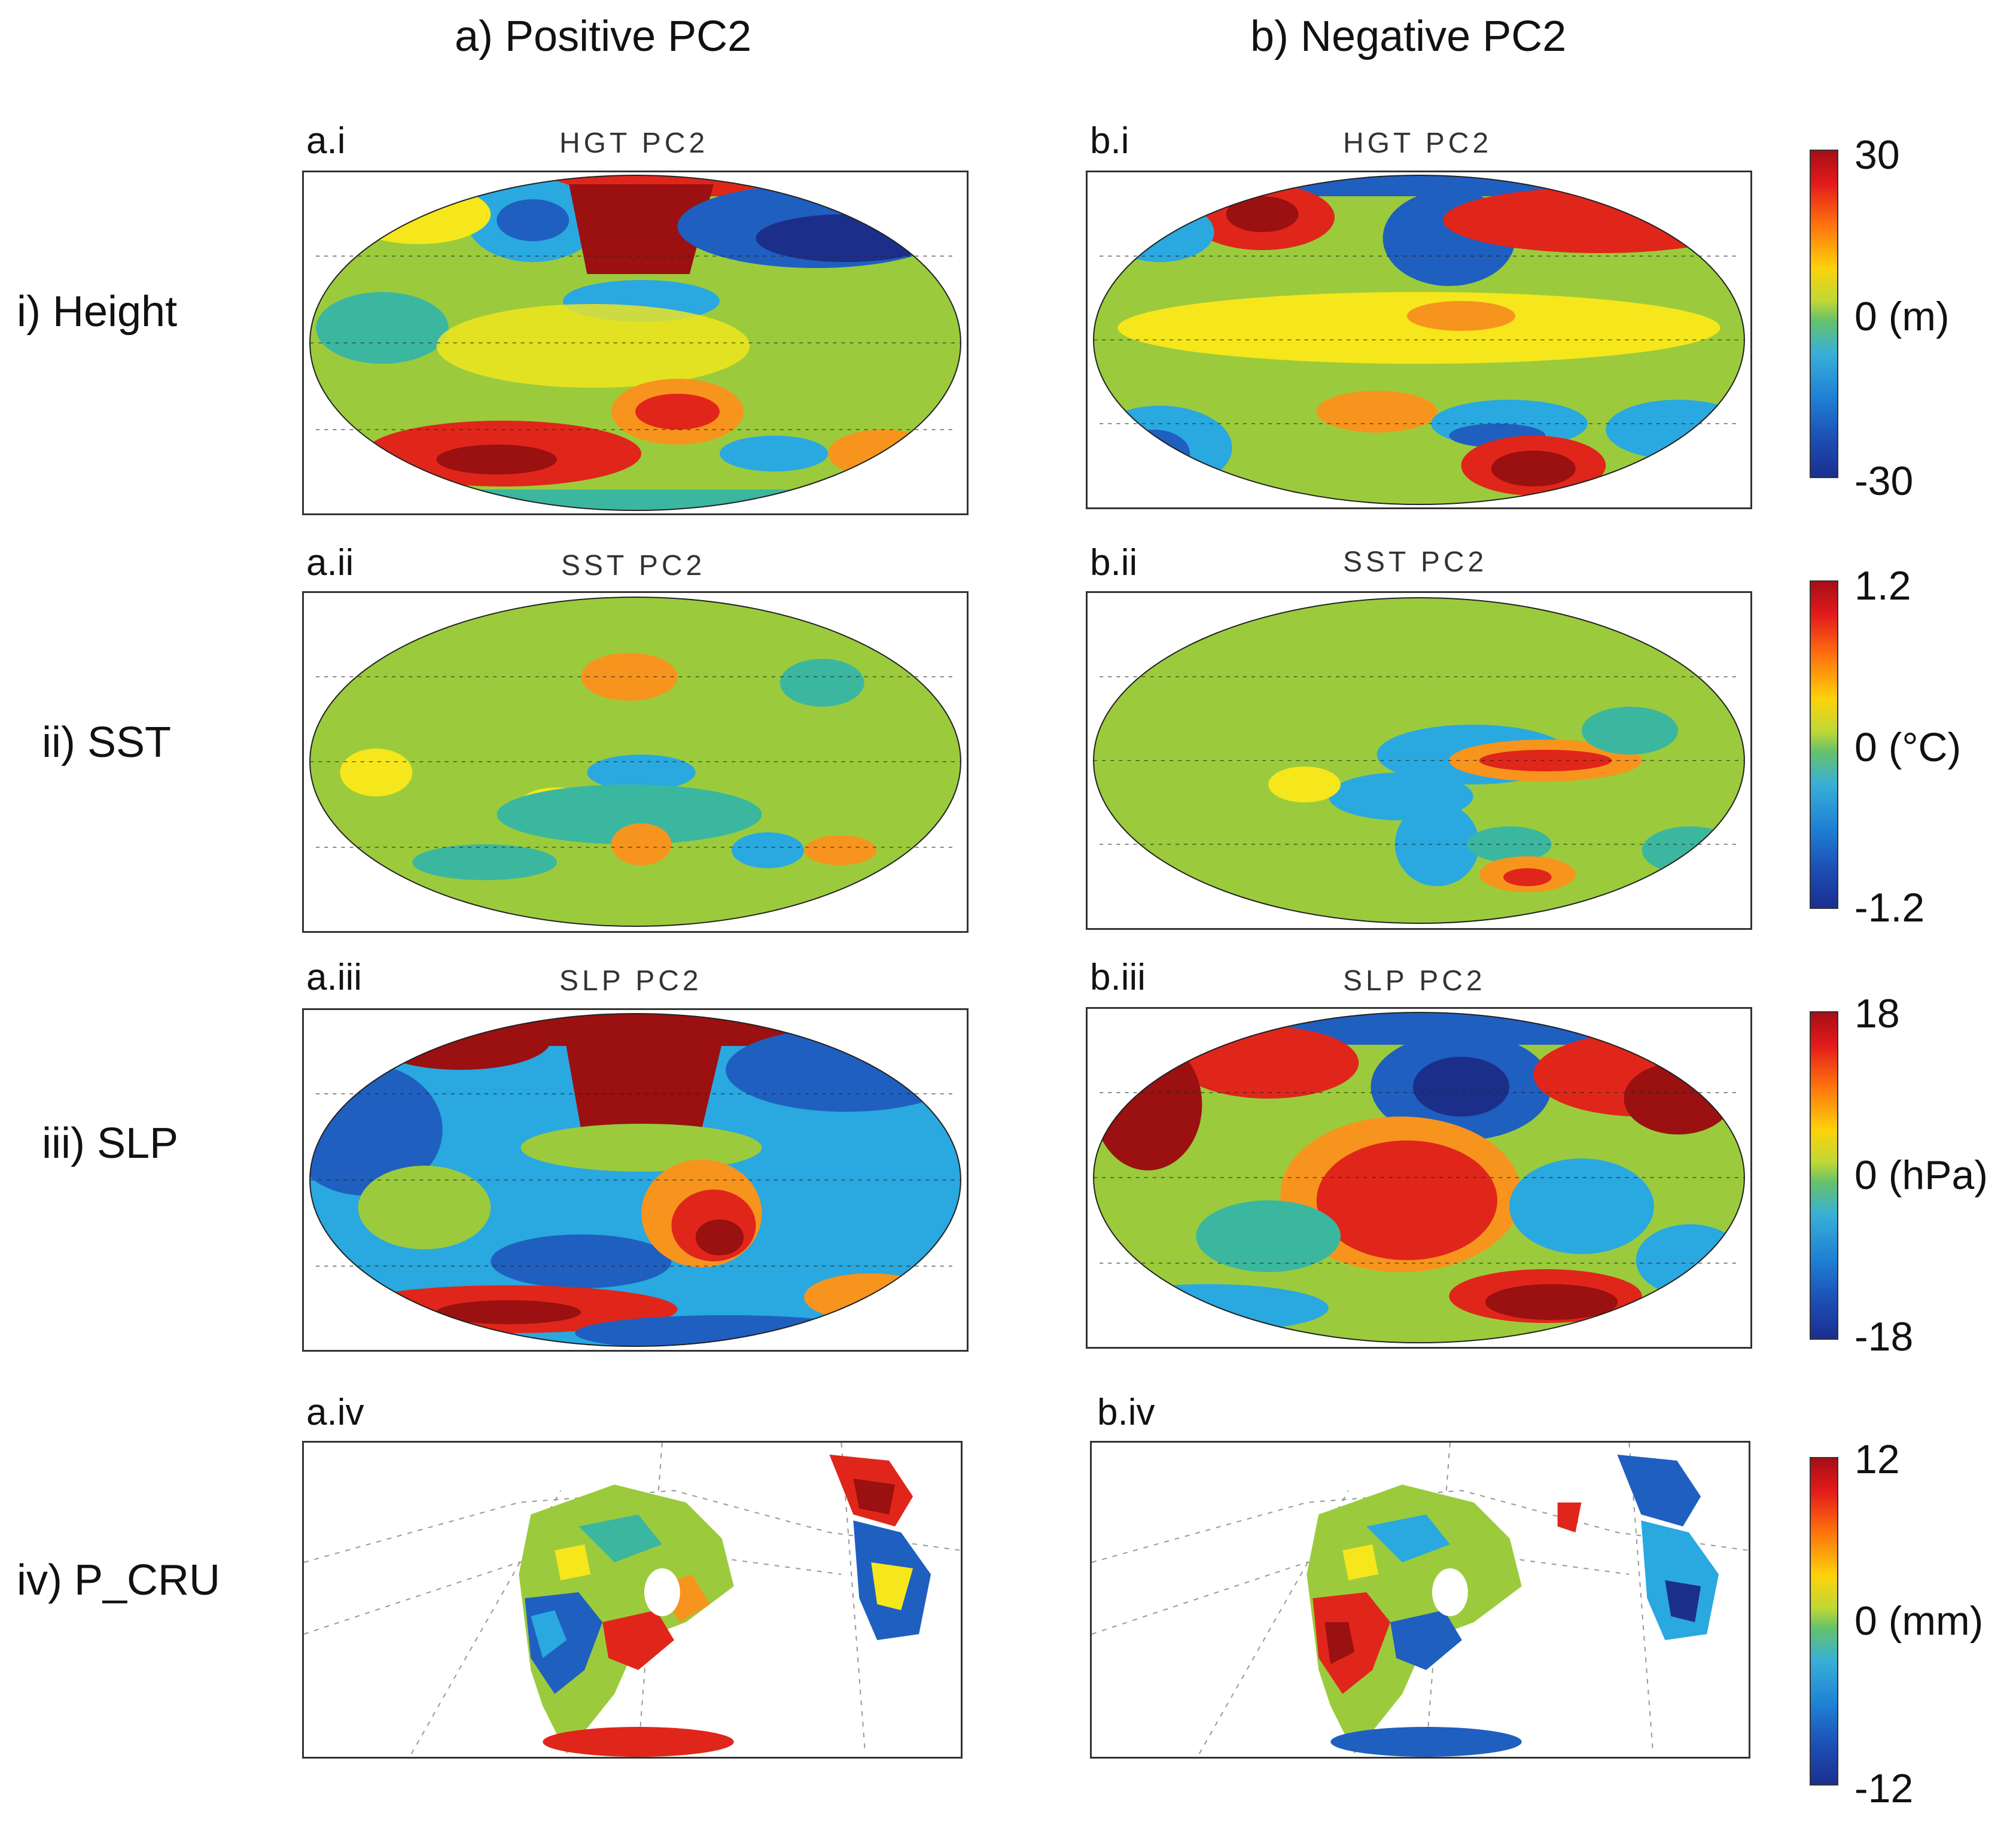 The height and width of the screenshot is (1828, 2016). I want to click on panel-title-aiii: SLP PC2, so click(630, 981).